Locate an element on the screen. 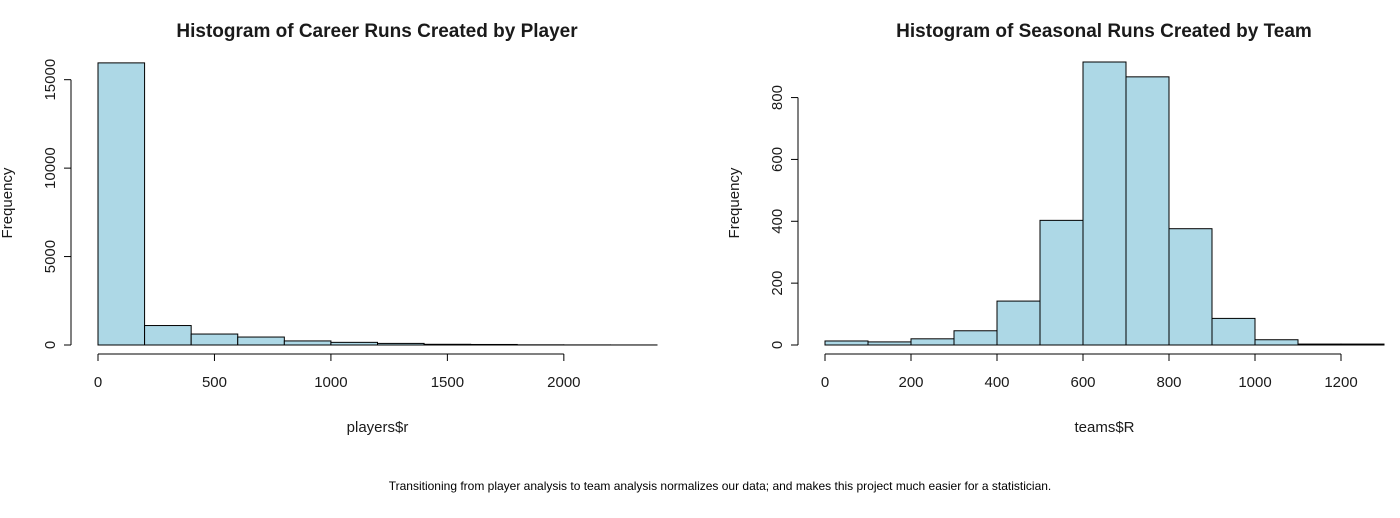 This screenshot has height=518, width=1400. chart2-x-tick-label: 400 is located at coordinates (996, 382).